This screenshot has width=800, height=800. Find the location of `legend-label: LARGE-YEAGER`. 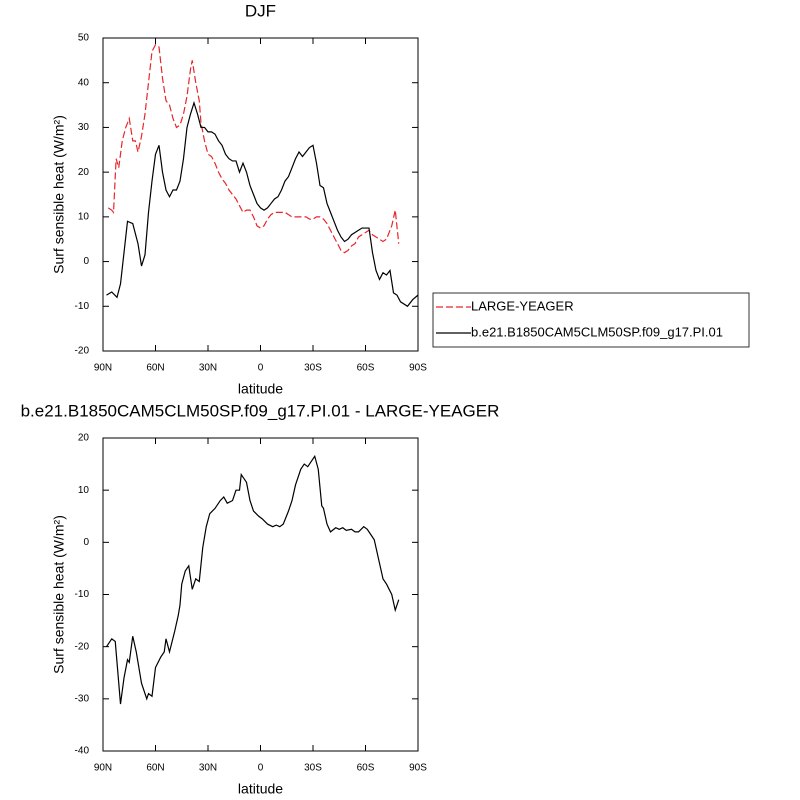

legend-label: LARGE-YEAGER is located at coordinates (522, 305).